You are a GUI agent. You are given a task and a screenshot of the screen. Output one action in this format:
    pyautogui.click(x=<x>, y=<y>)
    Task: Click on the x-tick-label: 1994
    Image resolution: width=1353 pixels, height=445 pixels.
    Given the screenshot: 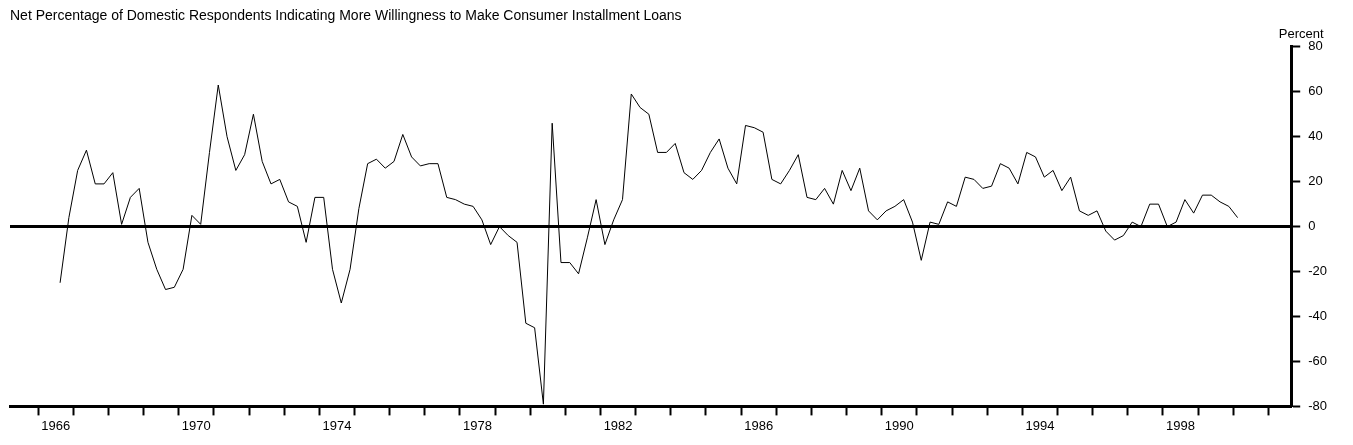 What is the action you would take?
    pyautogui.click(x=1040, y=425)
    